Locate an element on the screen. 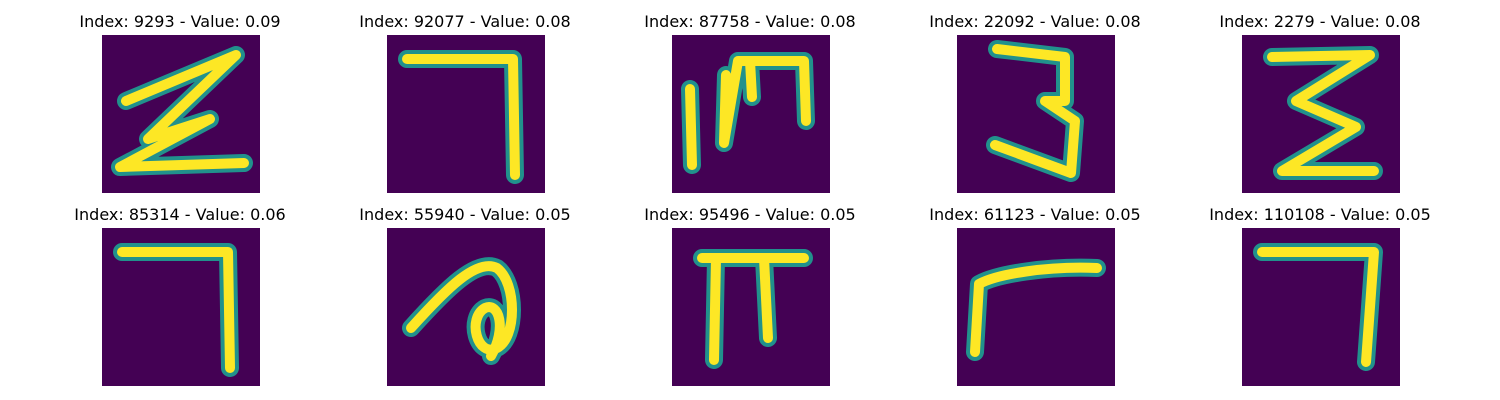  panel-1: Index: 9293 - Value: 0.09 is located at coordinates (180, 107).